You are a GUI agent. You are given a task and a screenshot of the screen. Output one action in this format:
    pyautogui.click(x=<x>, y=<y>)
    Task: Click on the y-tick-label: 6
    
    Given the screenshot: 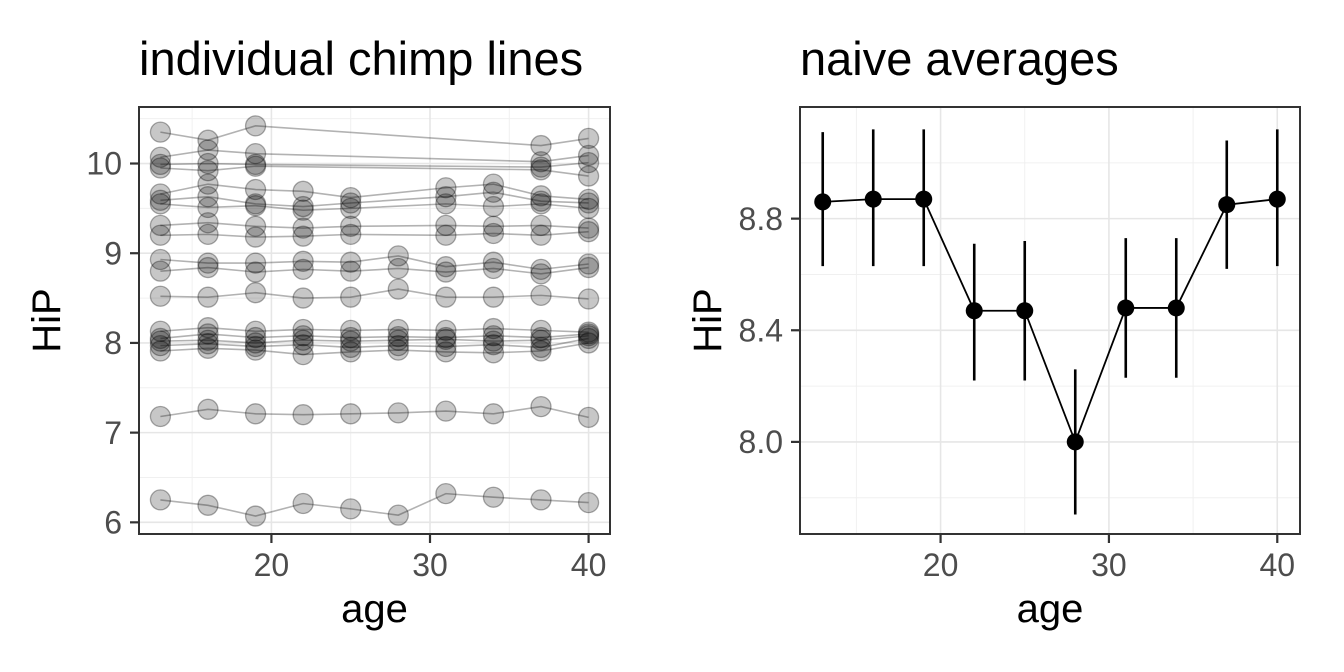 What is the action you would take?
    pyautogui.click(x=113, y=523)
    